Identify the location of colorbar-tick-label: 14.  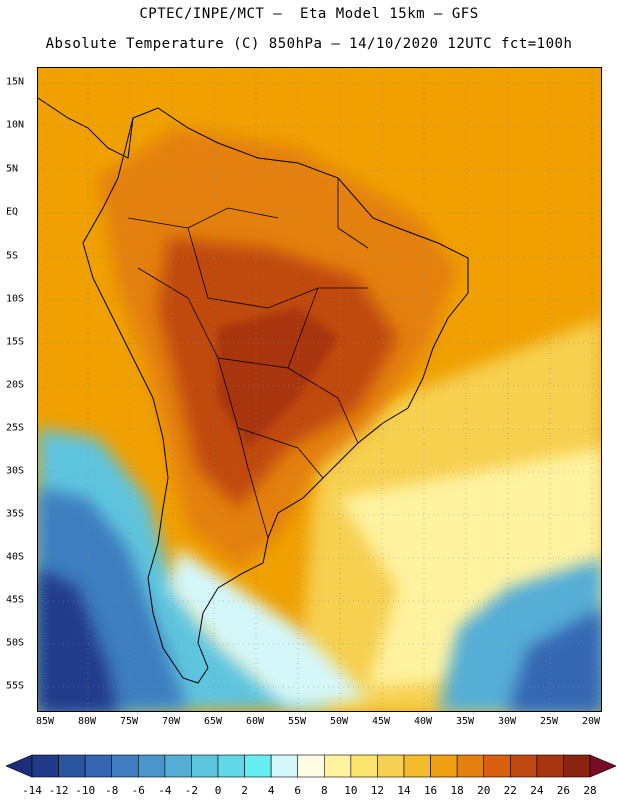
(404, 790).